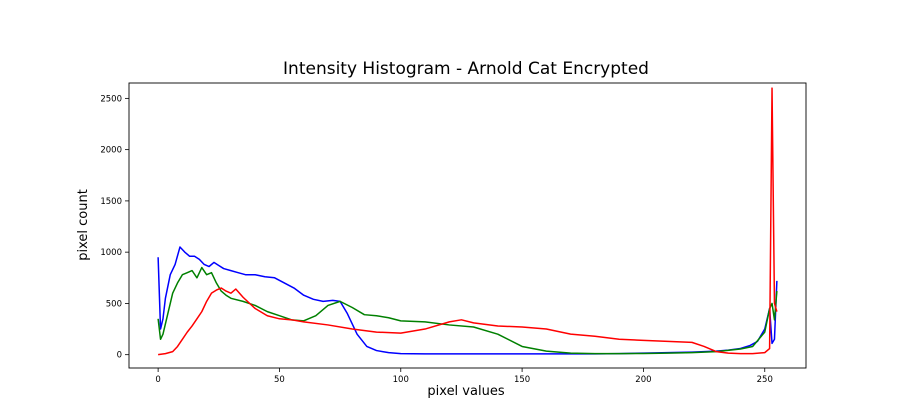  What do you see at coordinates (114, 304) in the screenshot?
I see `y-tick-label: 500` at bounding box center [114, 304].